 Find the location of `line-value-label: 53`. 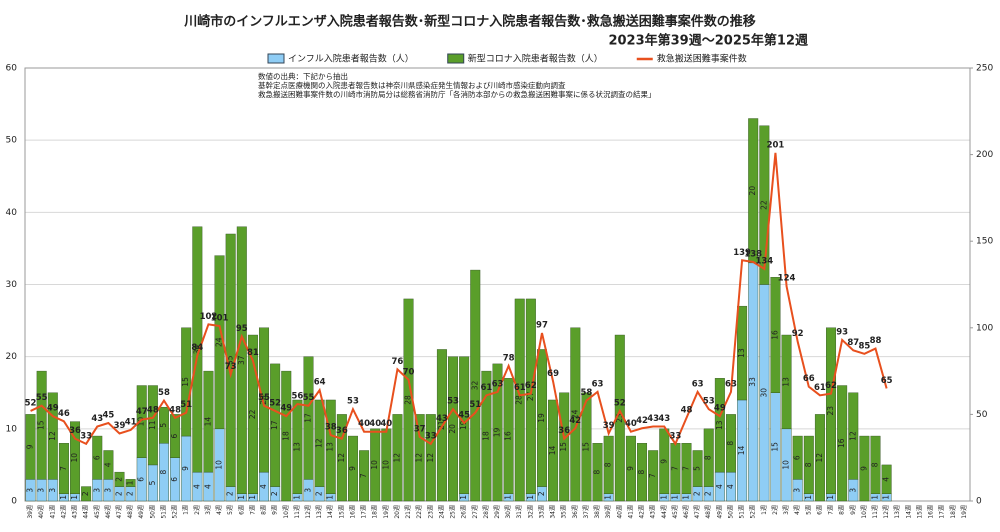

line-value-label: 53 is located at coordinates (709, 402).